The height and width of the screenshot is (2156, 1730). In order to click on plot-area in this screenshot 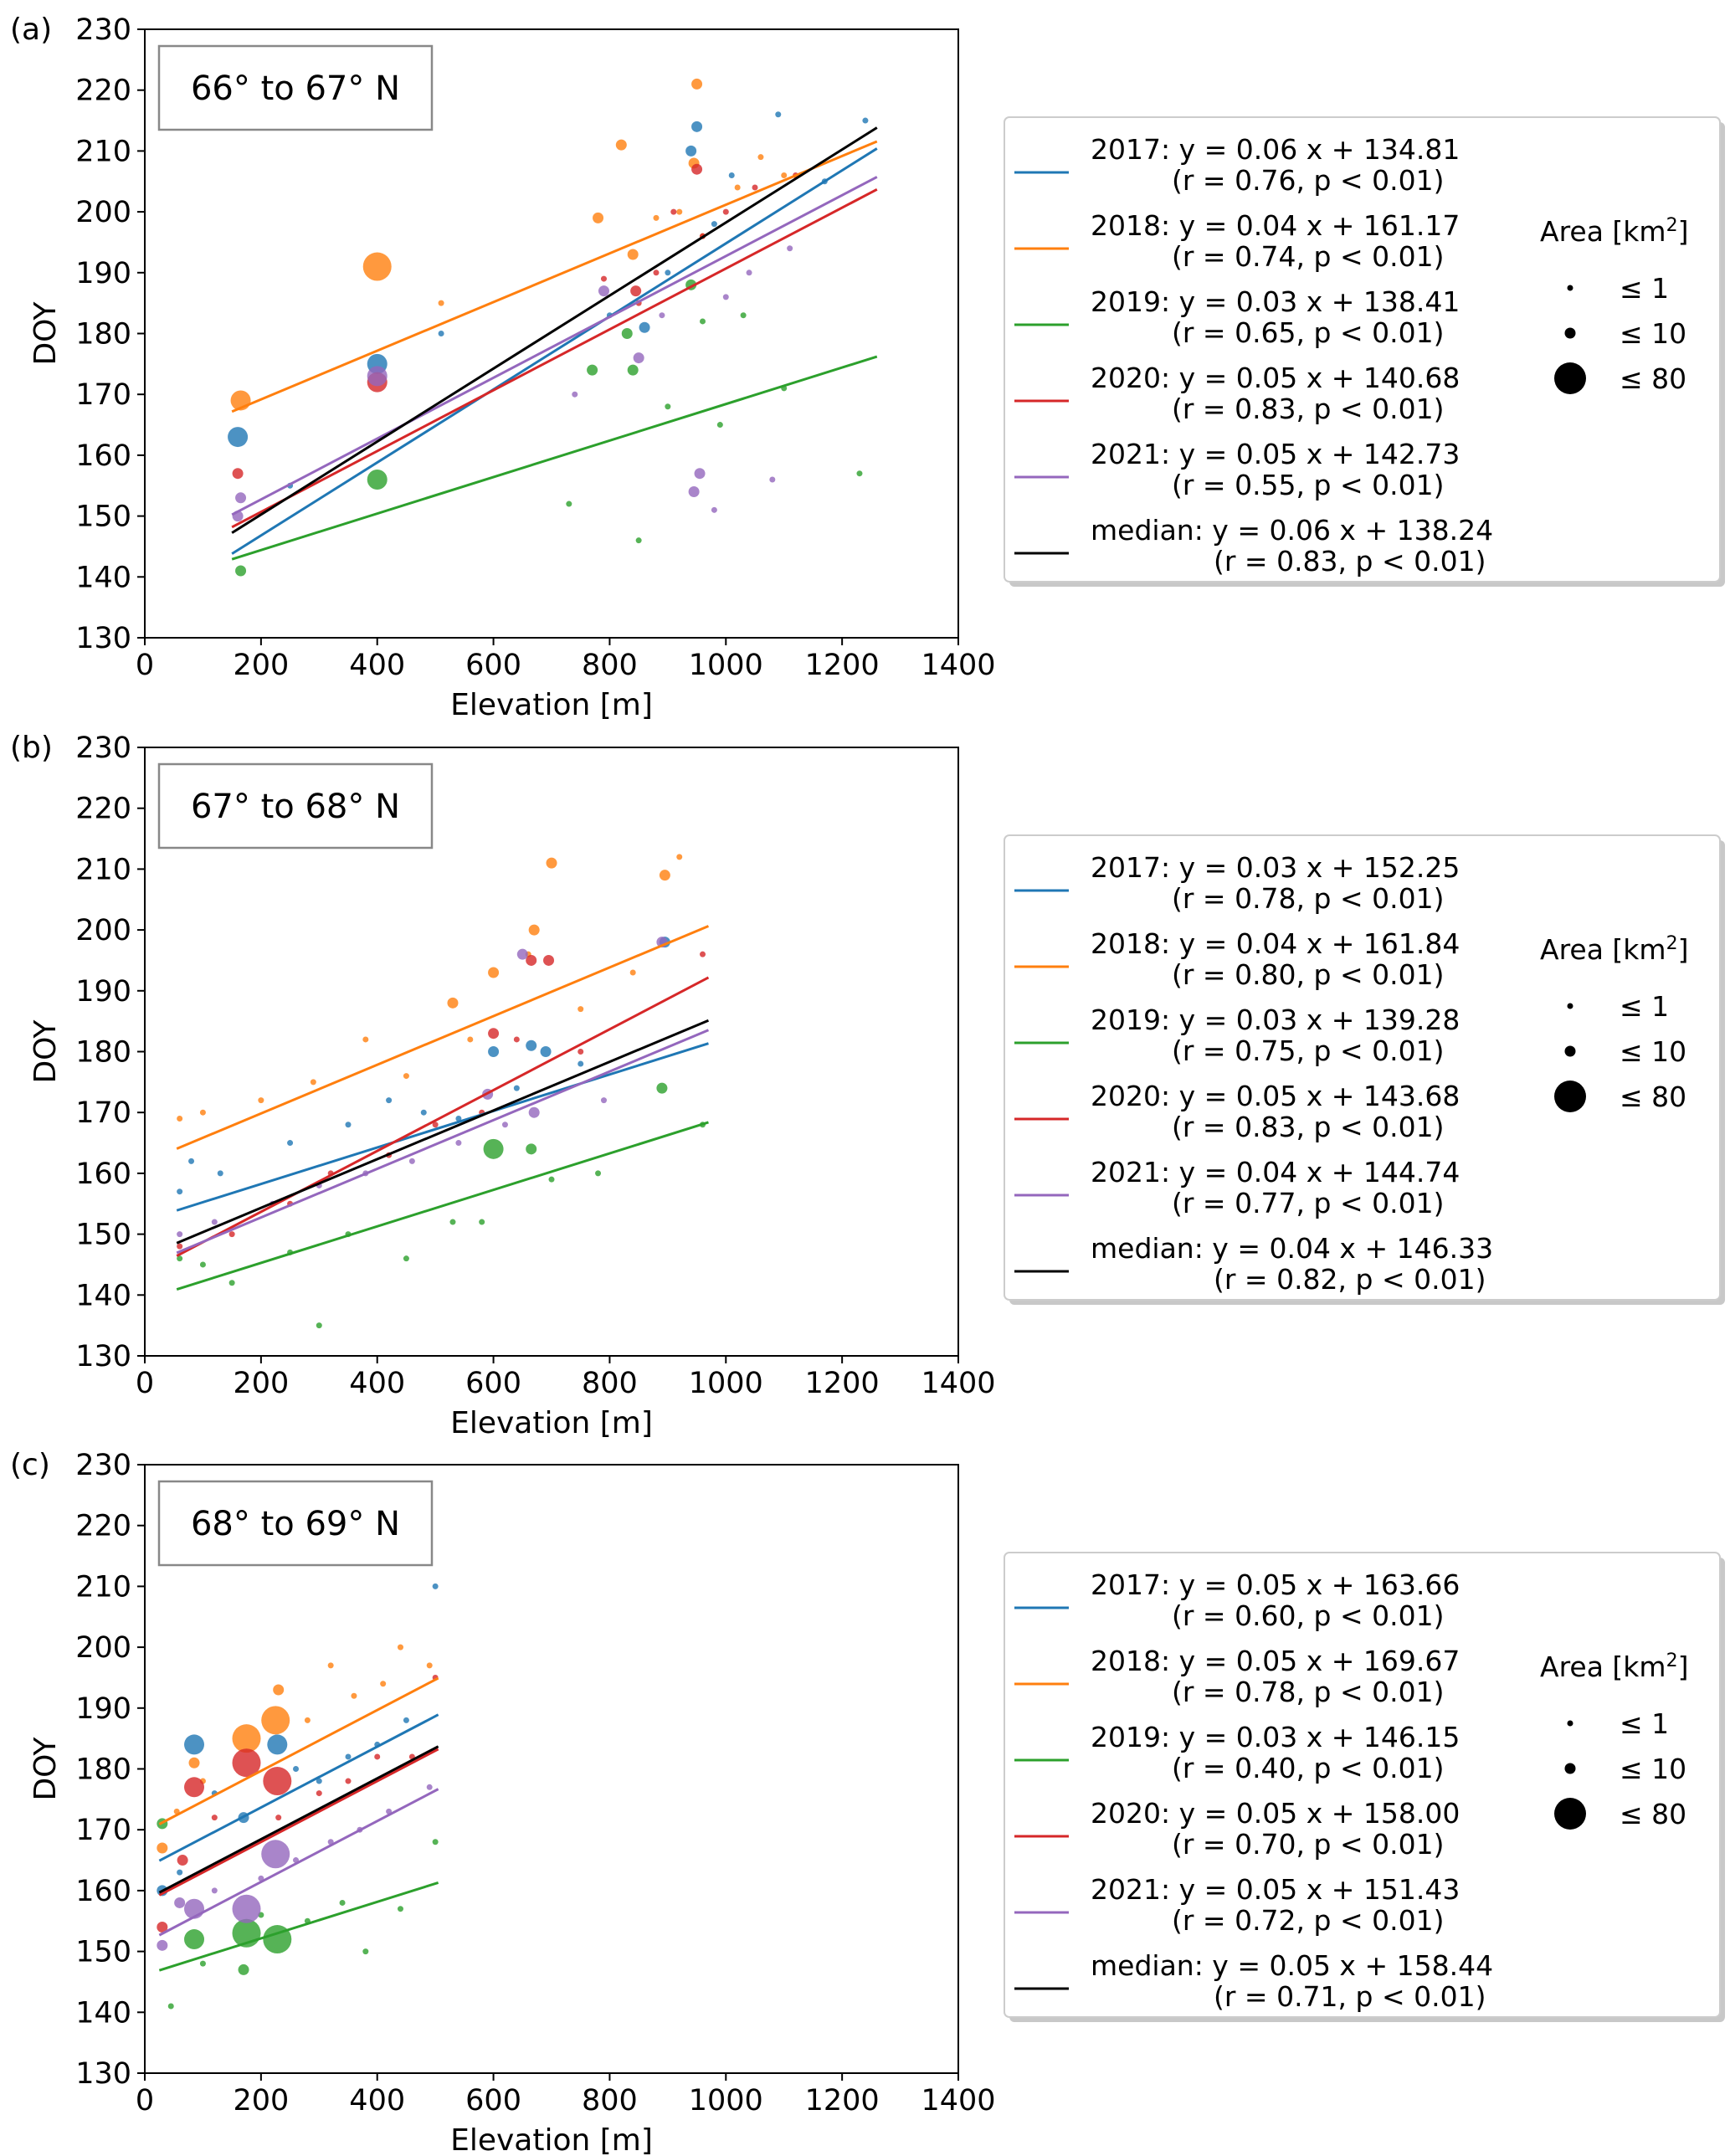, I will do `click(553, 327)`.